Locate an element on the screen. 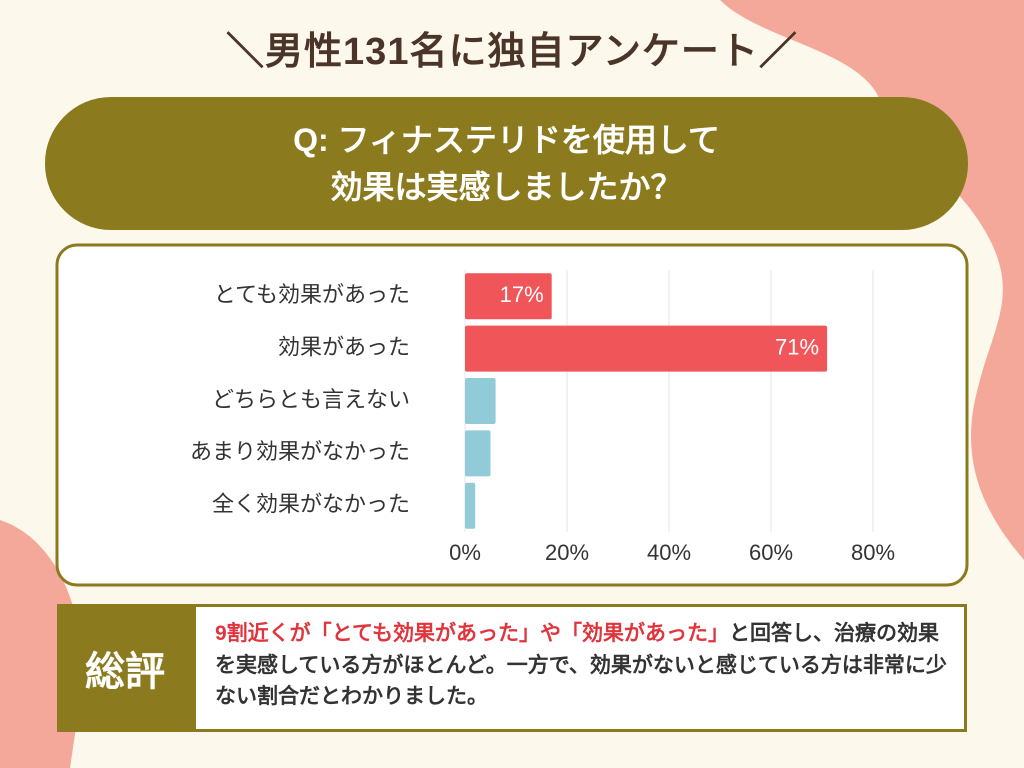  x-tick-label: 40% is located at coordinates (669, 552).